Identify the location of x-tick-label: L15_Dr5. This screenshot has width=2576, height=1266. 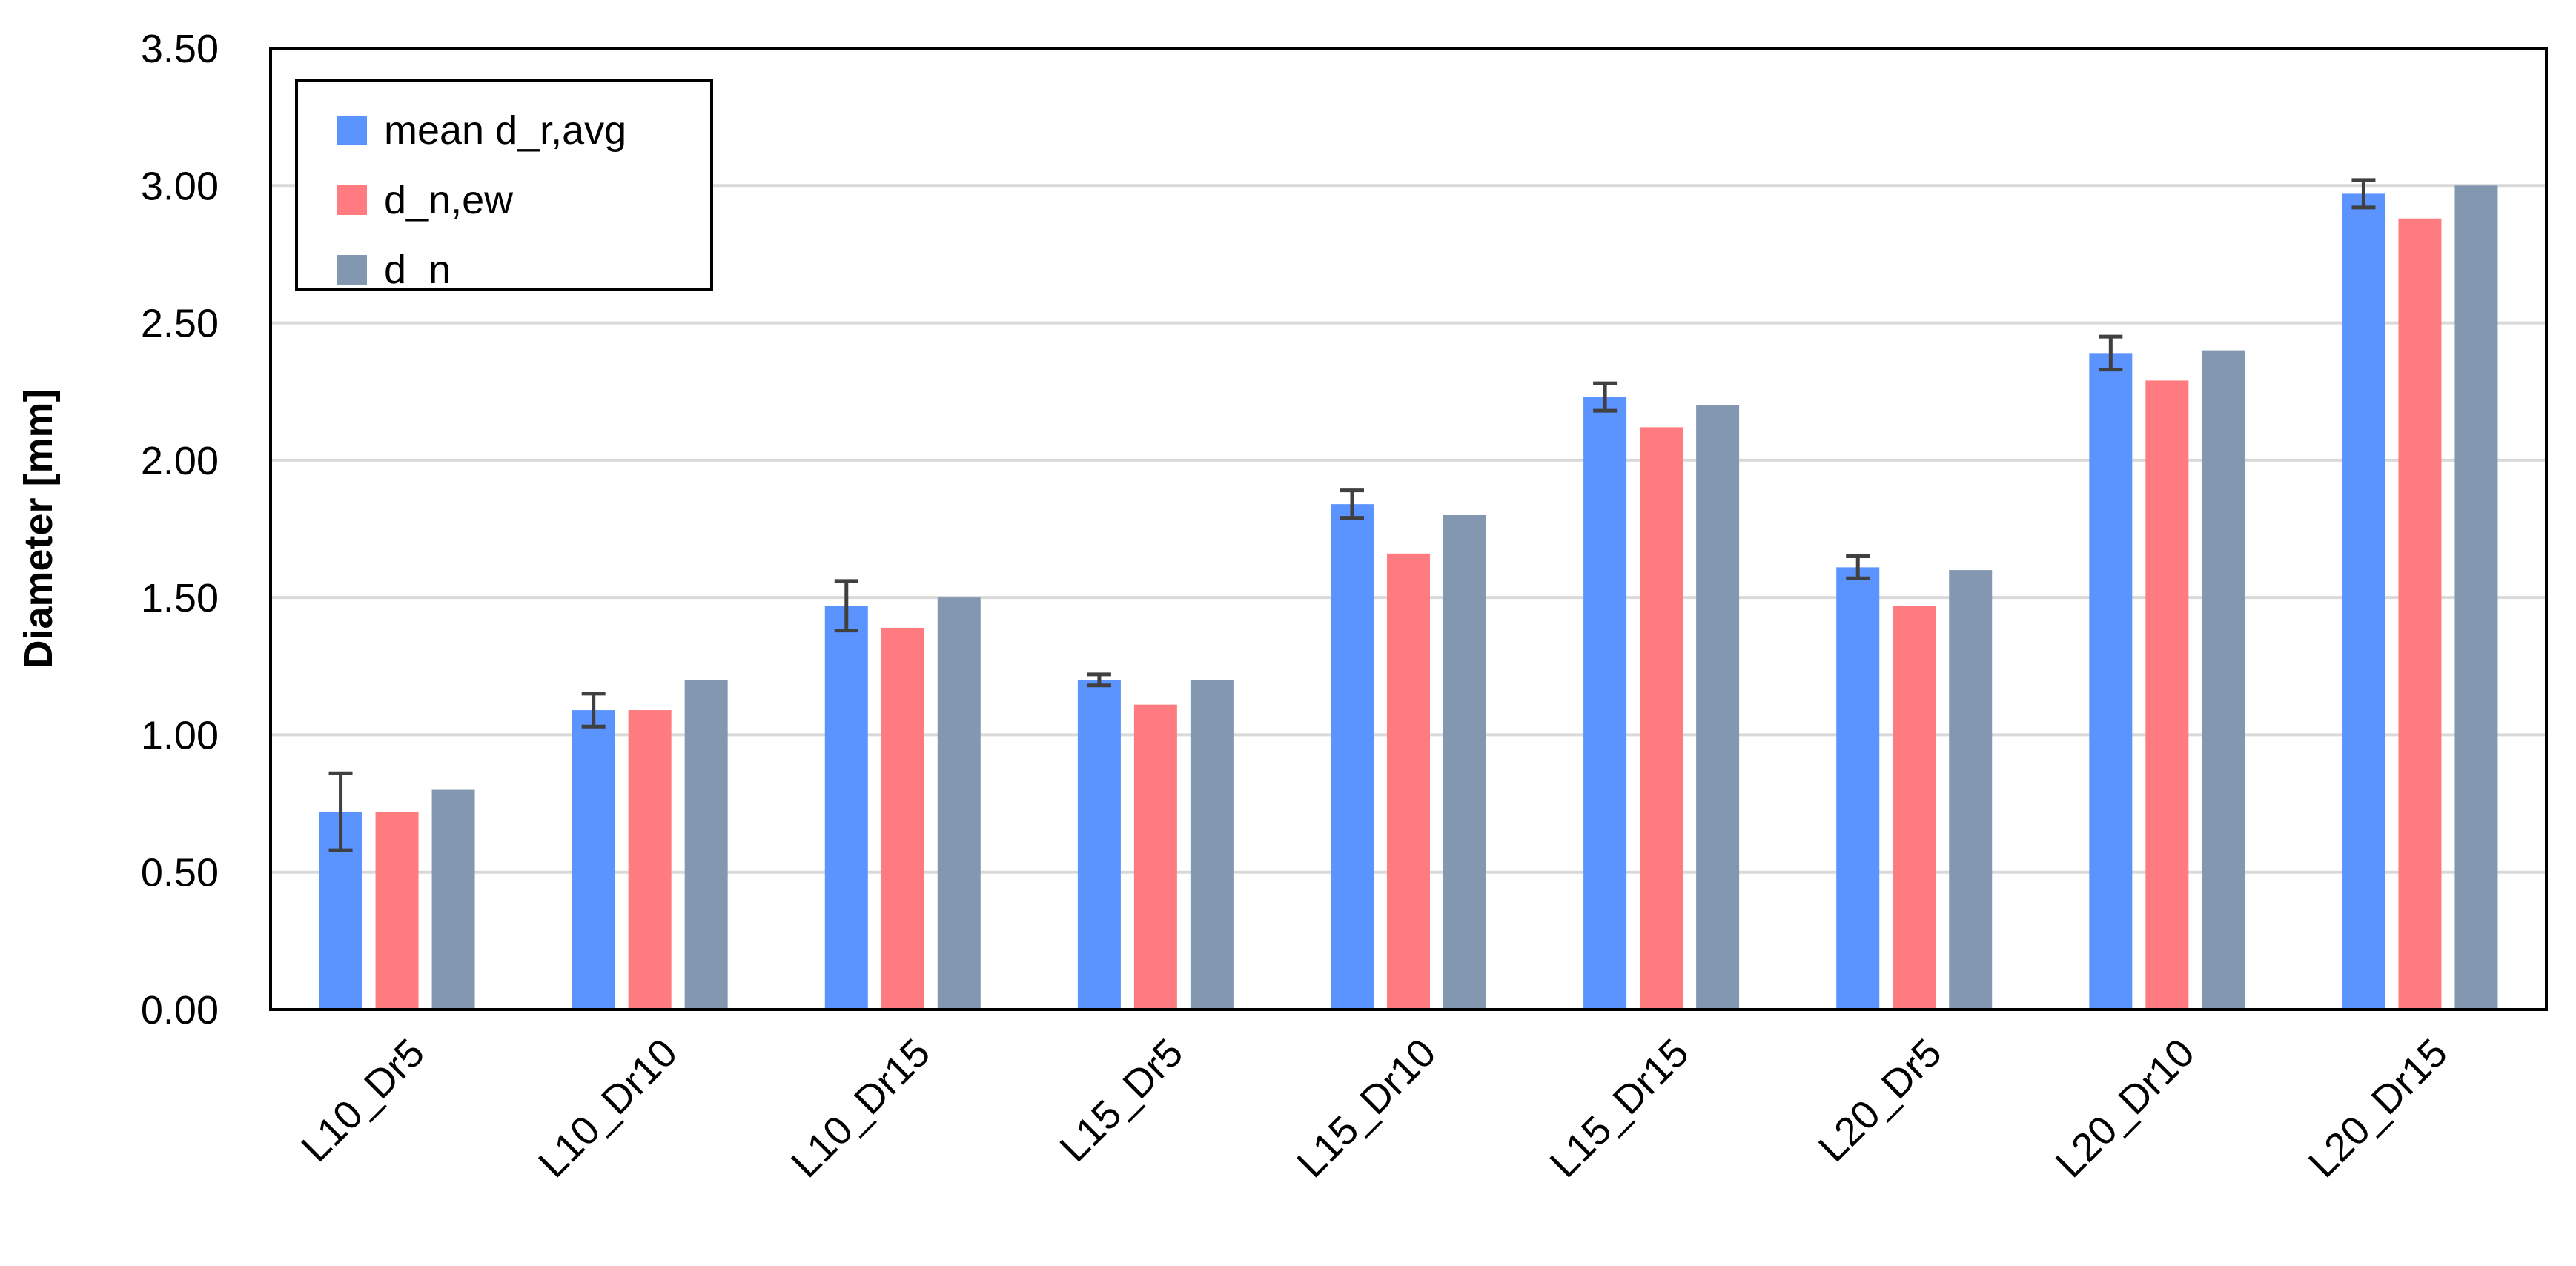
(1121, 1100).